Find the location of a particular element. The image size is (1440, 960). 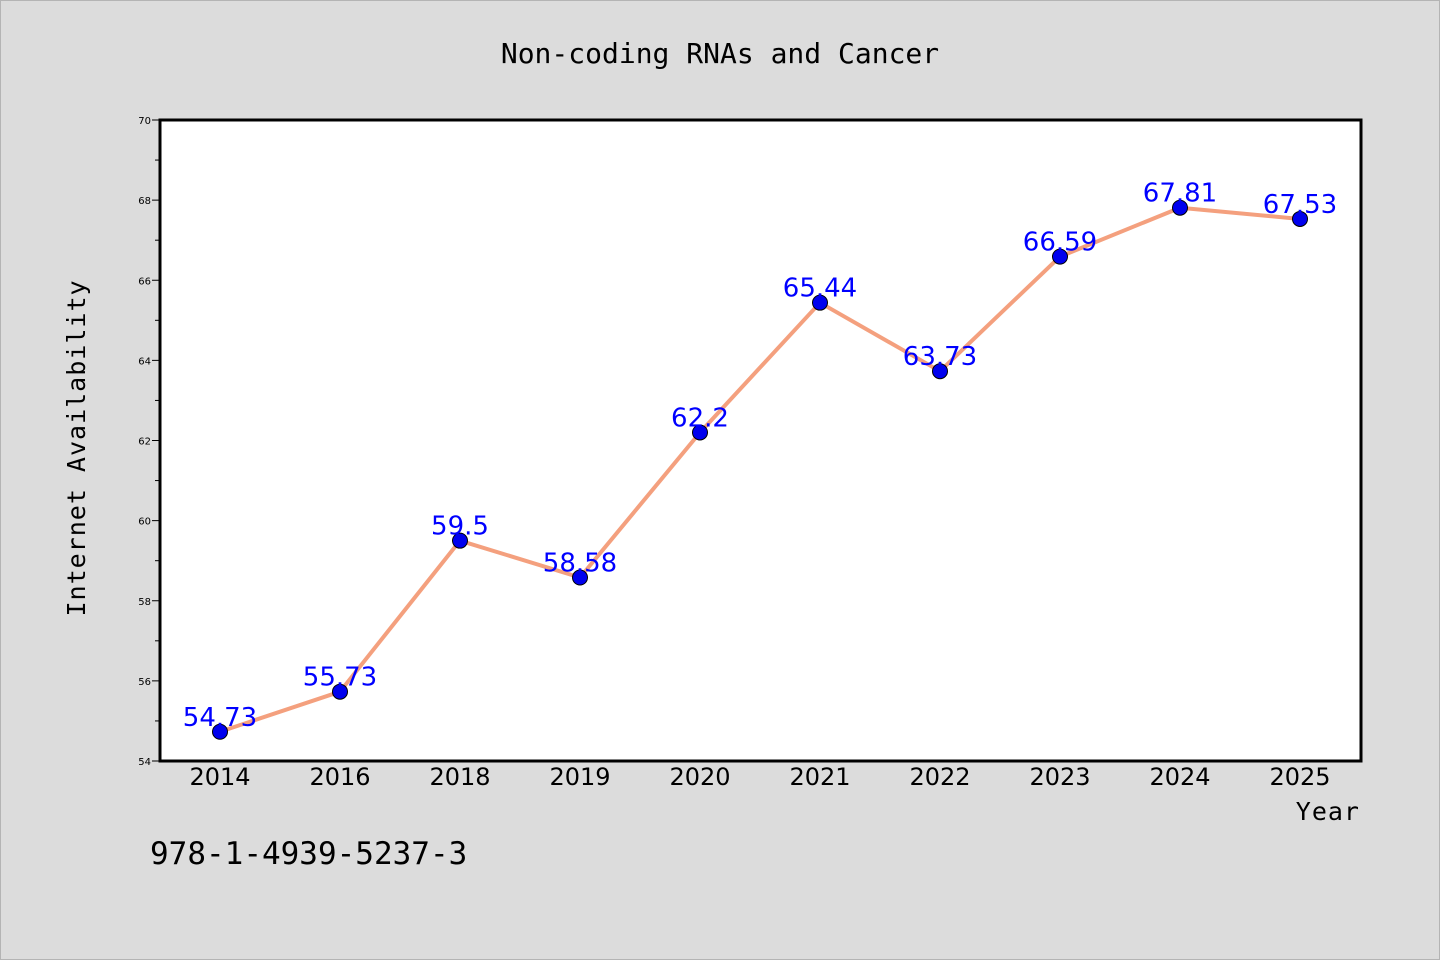

chart-title: Non-coding RNAs and Cancer is located at coordinates (720, 53).